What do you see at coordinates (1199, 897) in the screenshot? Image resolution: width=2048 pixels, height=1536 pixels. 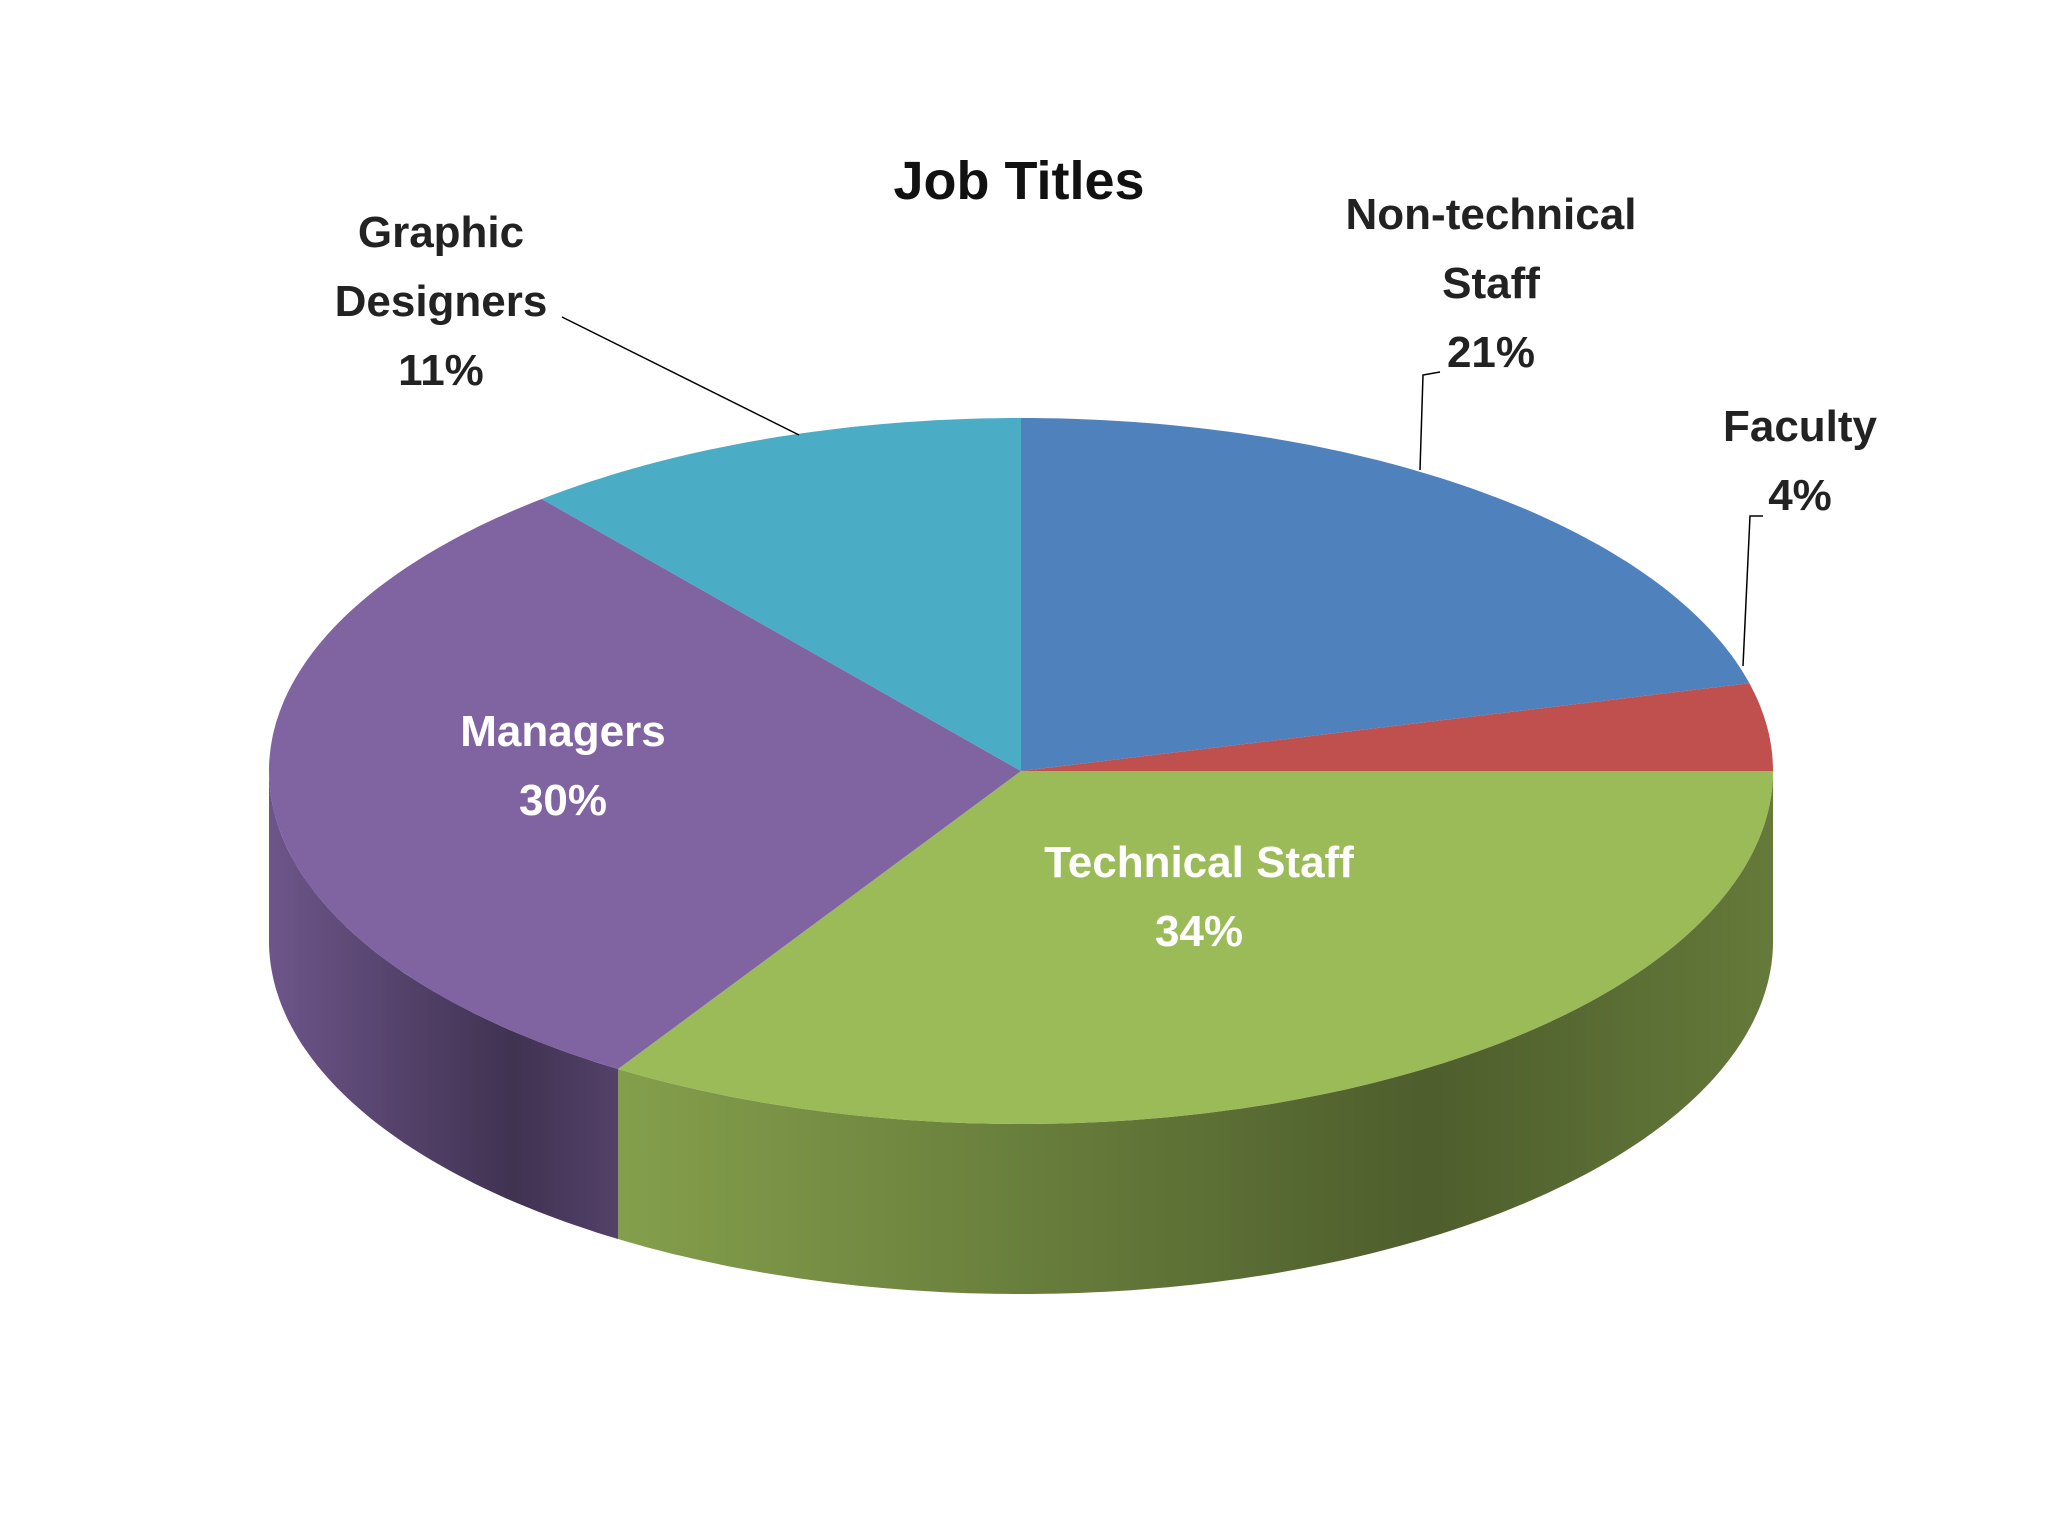 I see `slice-label: Technical Staff 34%` at bounding box center [1199, 897].